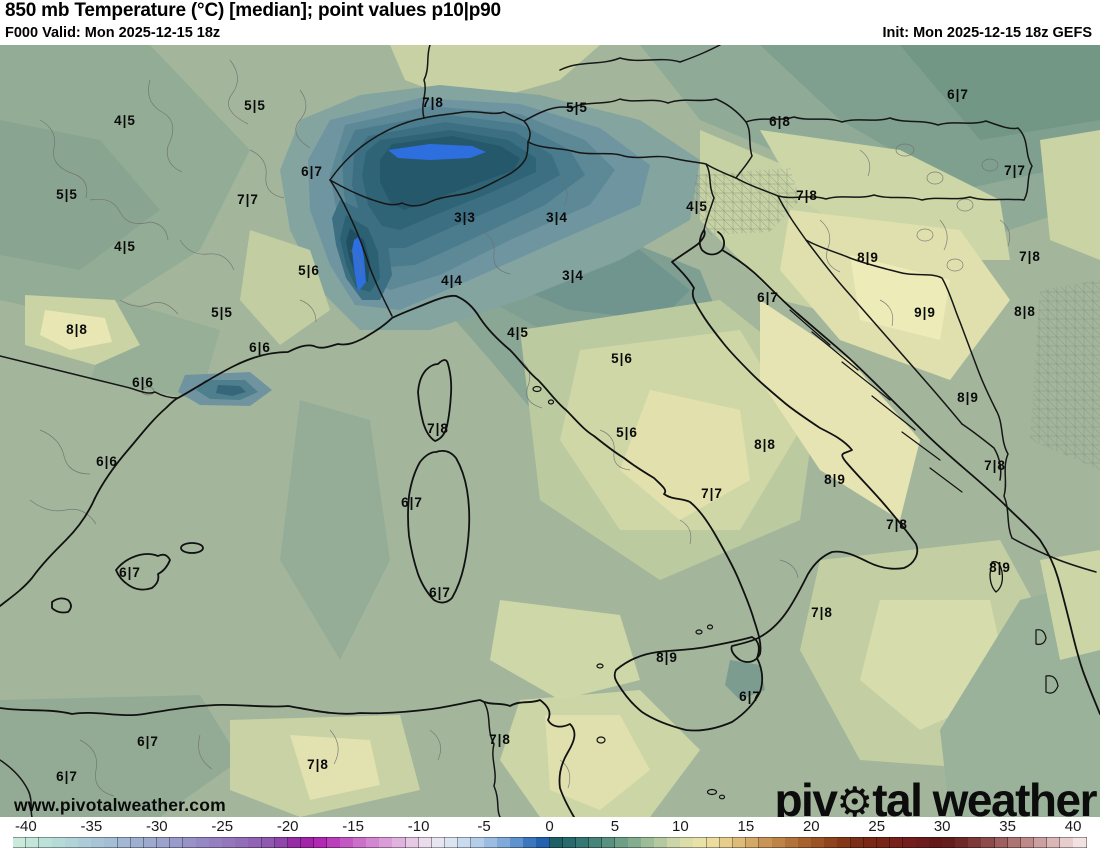 This screenshot has width=1100, height=850. Describe the element at coordinates (1073, 826) in the screenshot. I see `colorbar-tick-label: 40` at that location.